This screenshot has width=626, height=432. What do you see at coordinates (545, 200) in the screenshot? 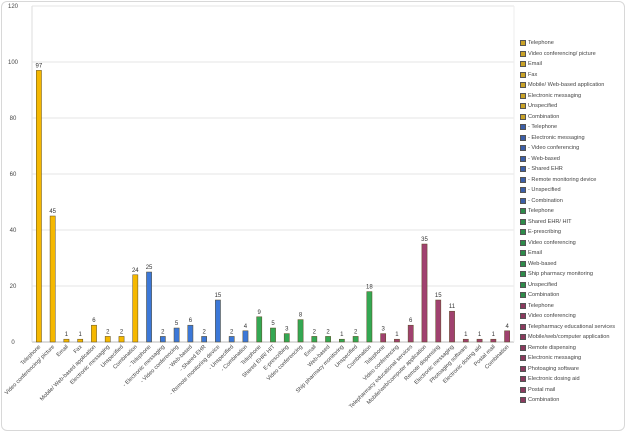
I see `legend-label: - Combination` at bounding box center [545, 200].